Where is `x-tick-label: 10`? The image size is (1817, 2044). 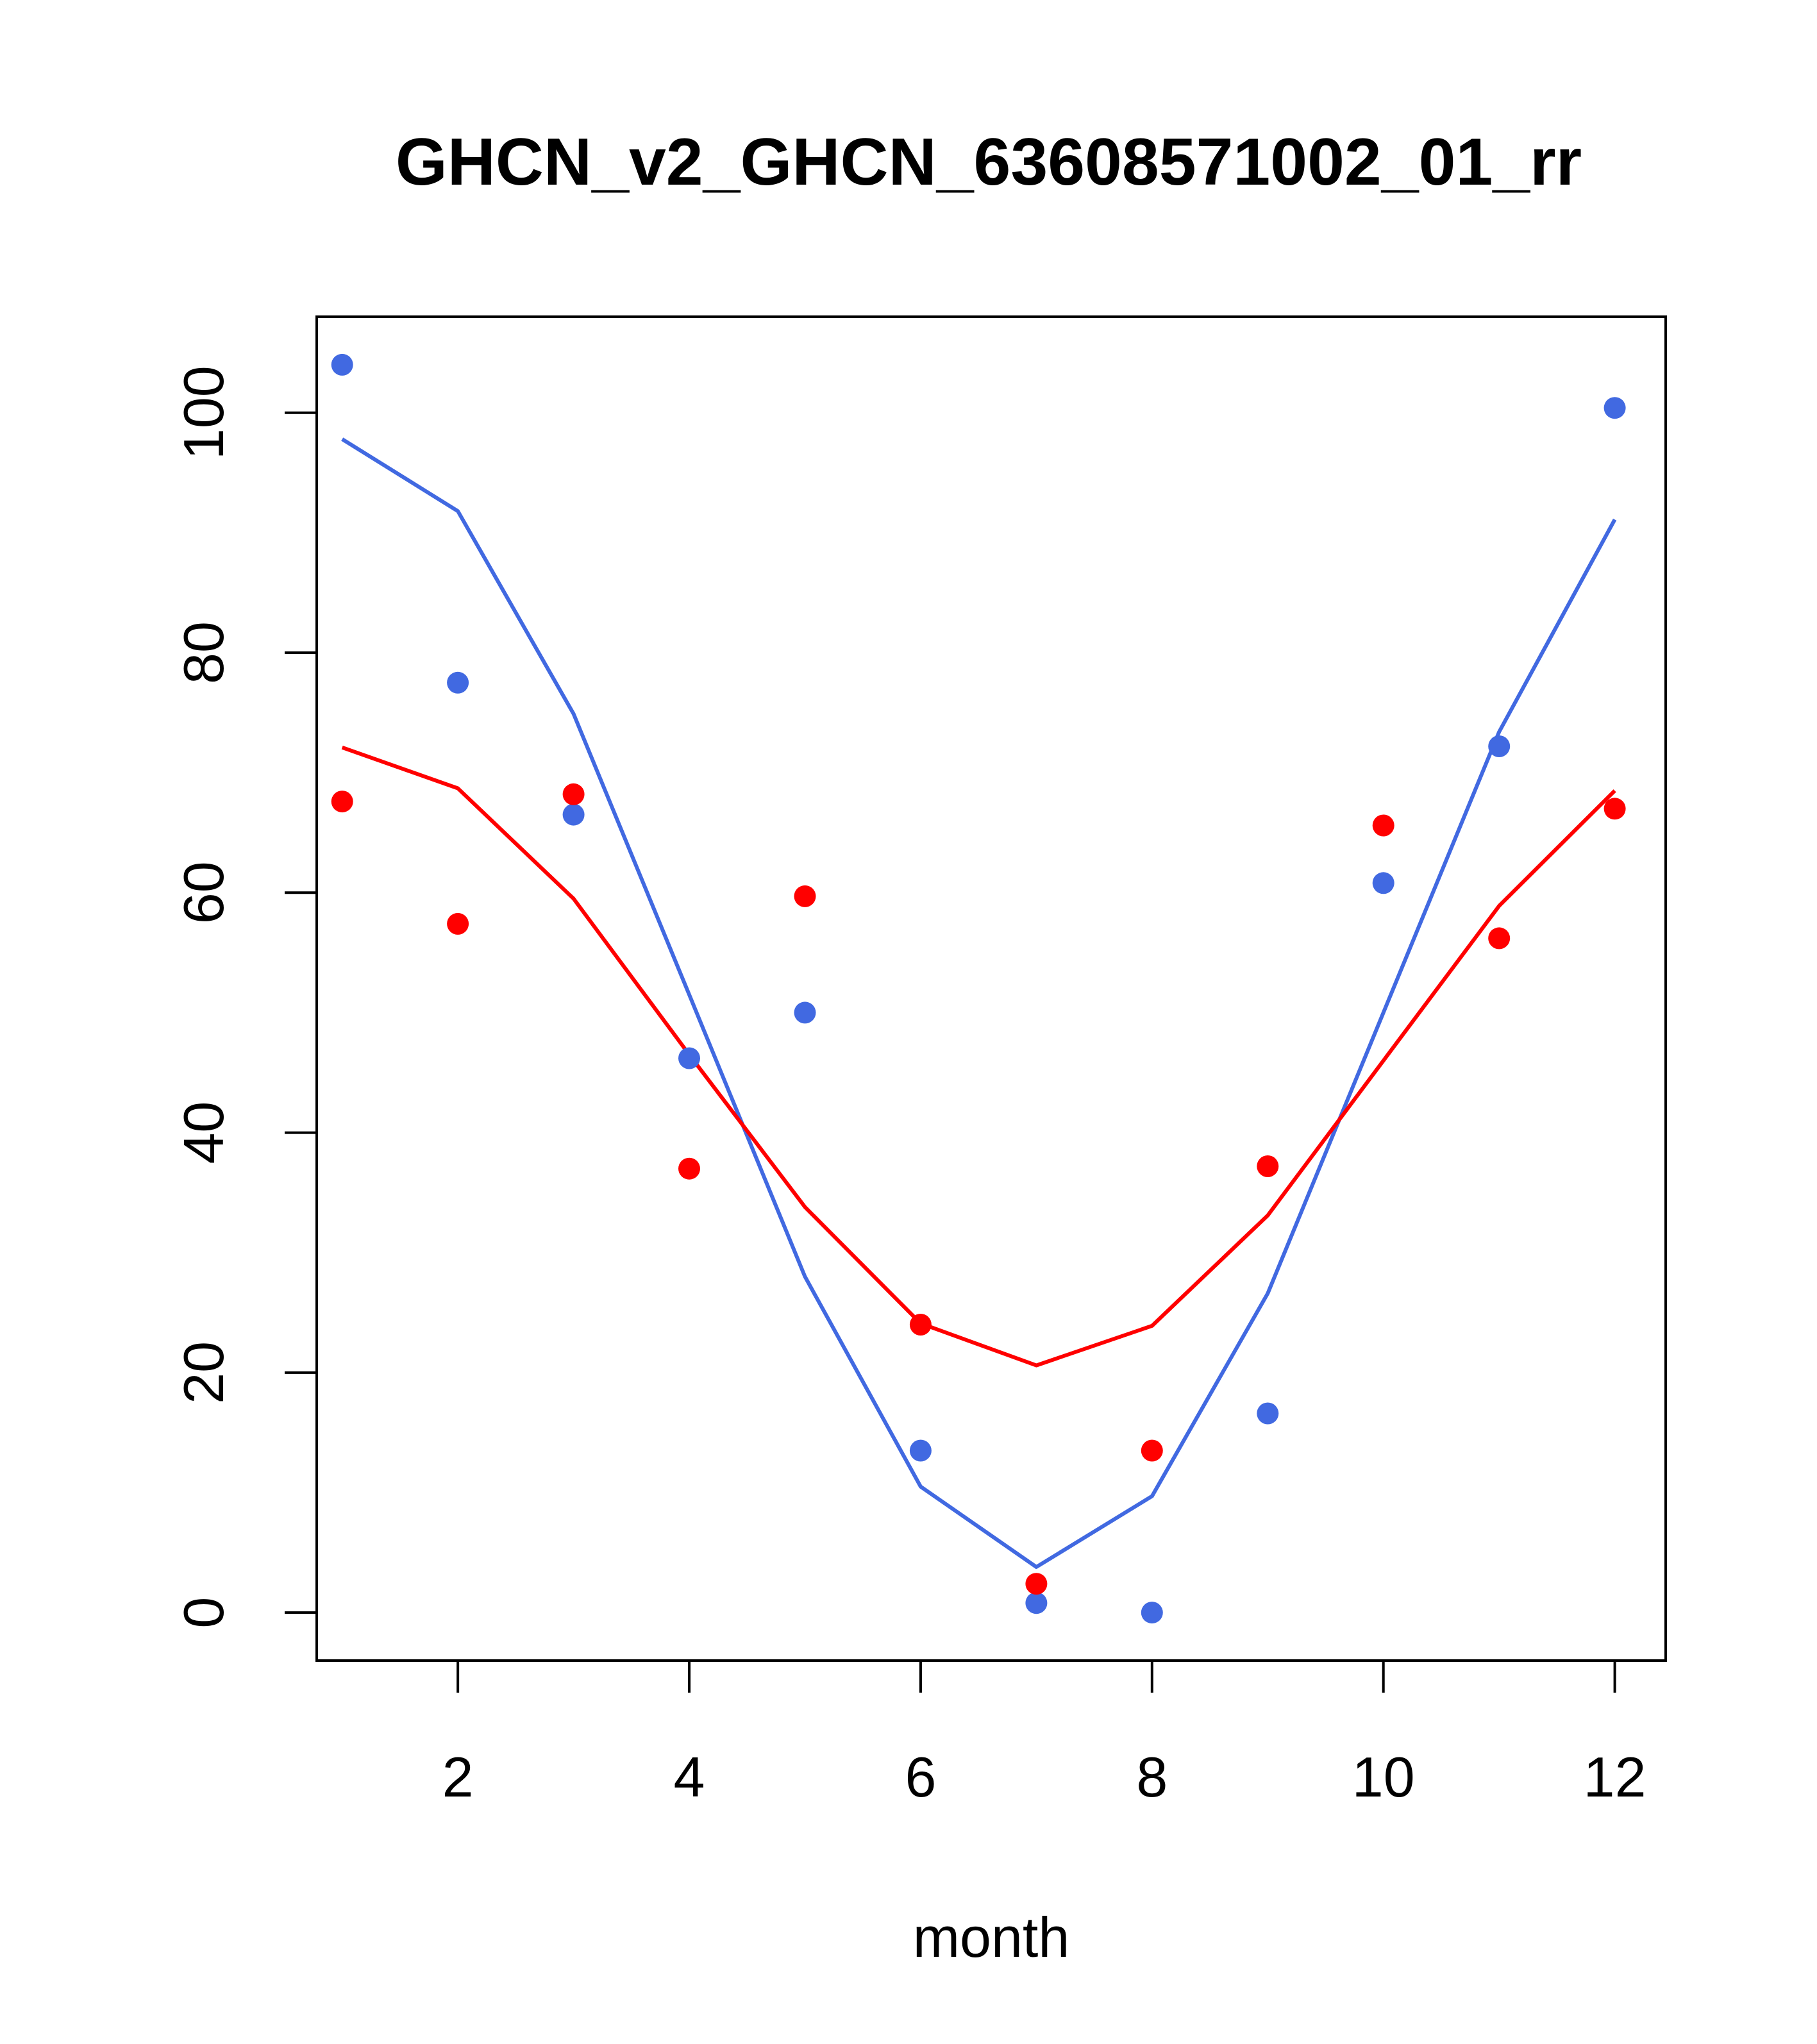 x-tick-label: 10 is located at coordinates (1384, 1777).